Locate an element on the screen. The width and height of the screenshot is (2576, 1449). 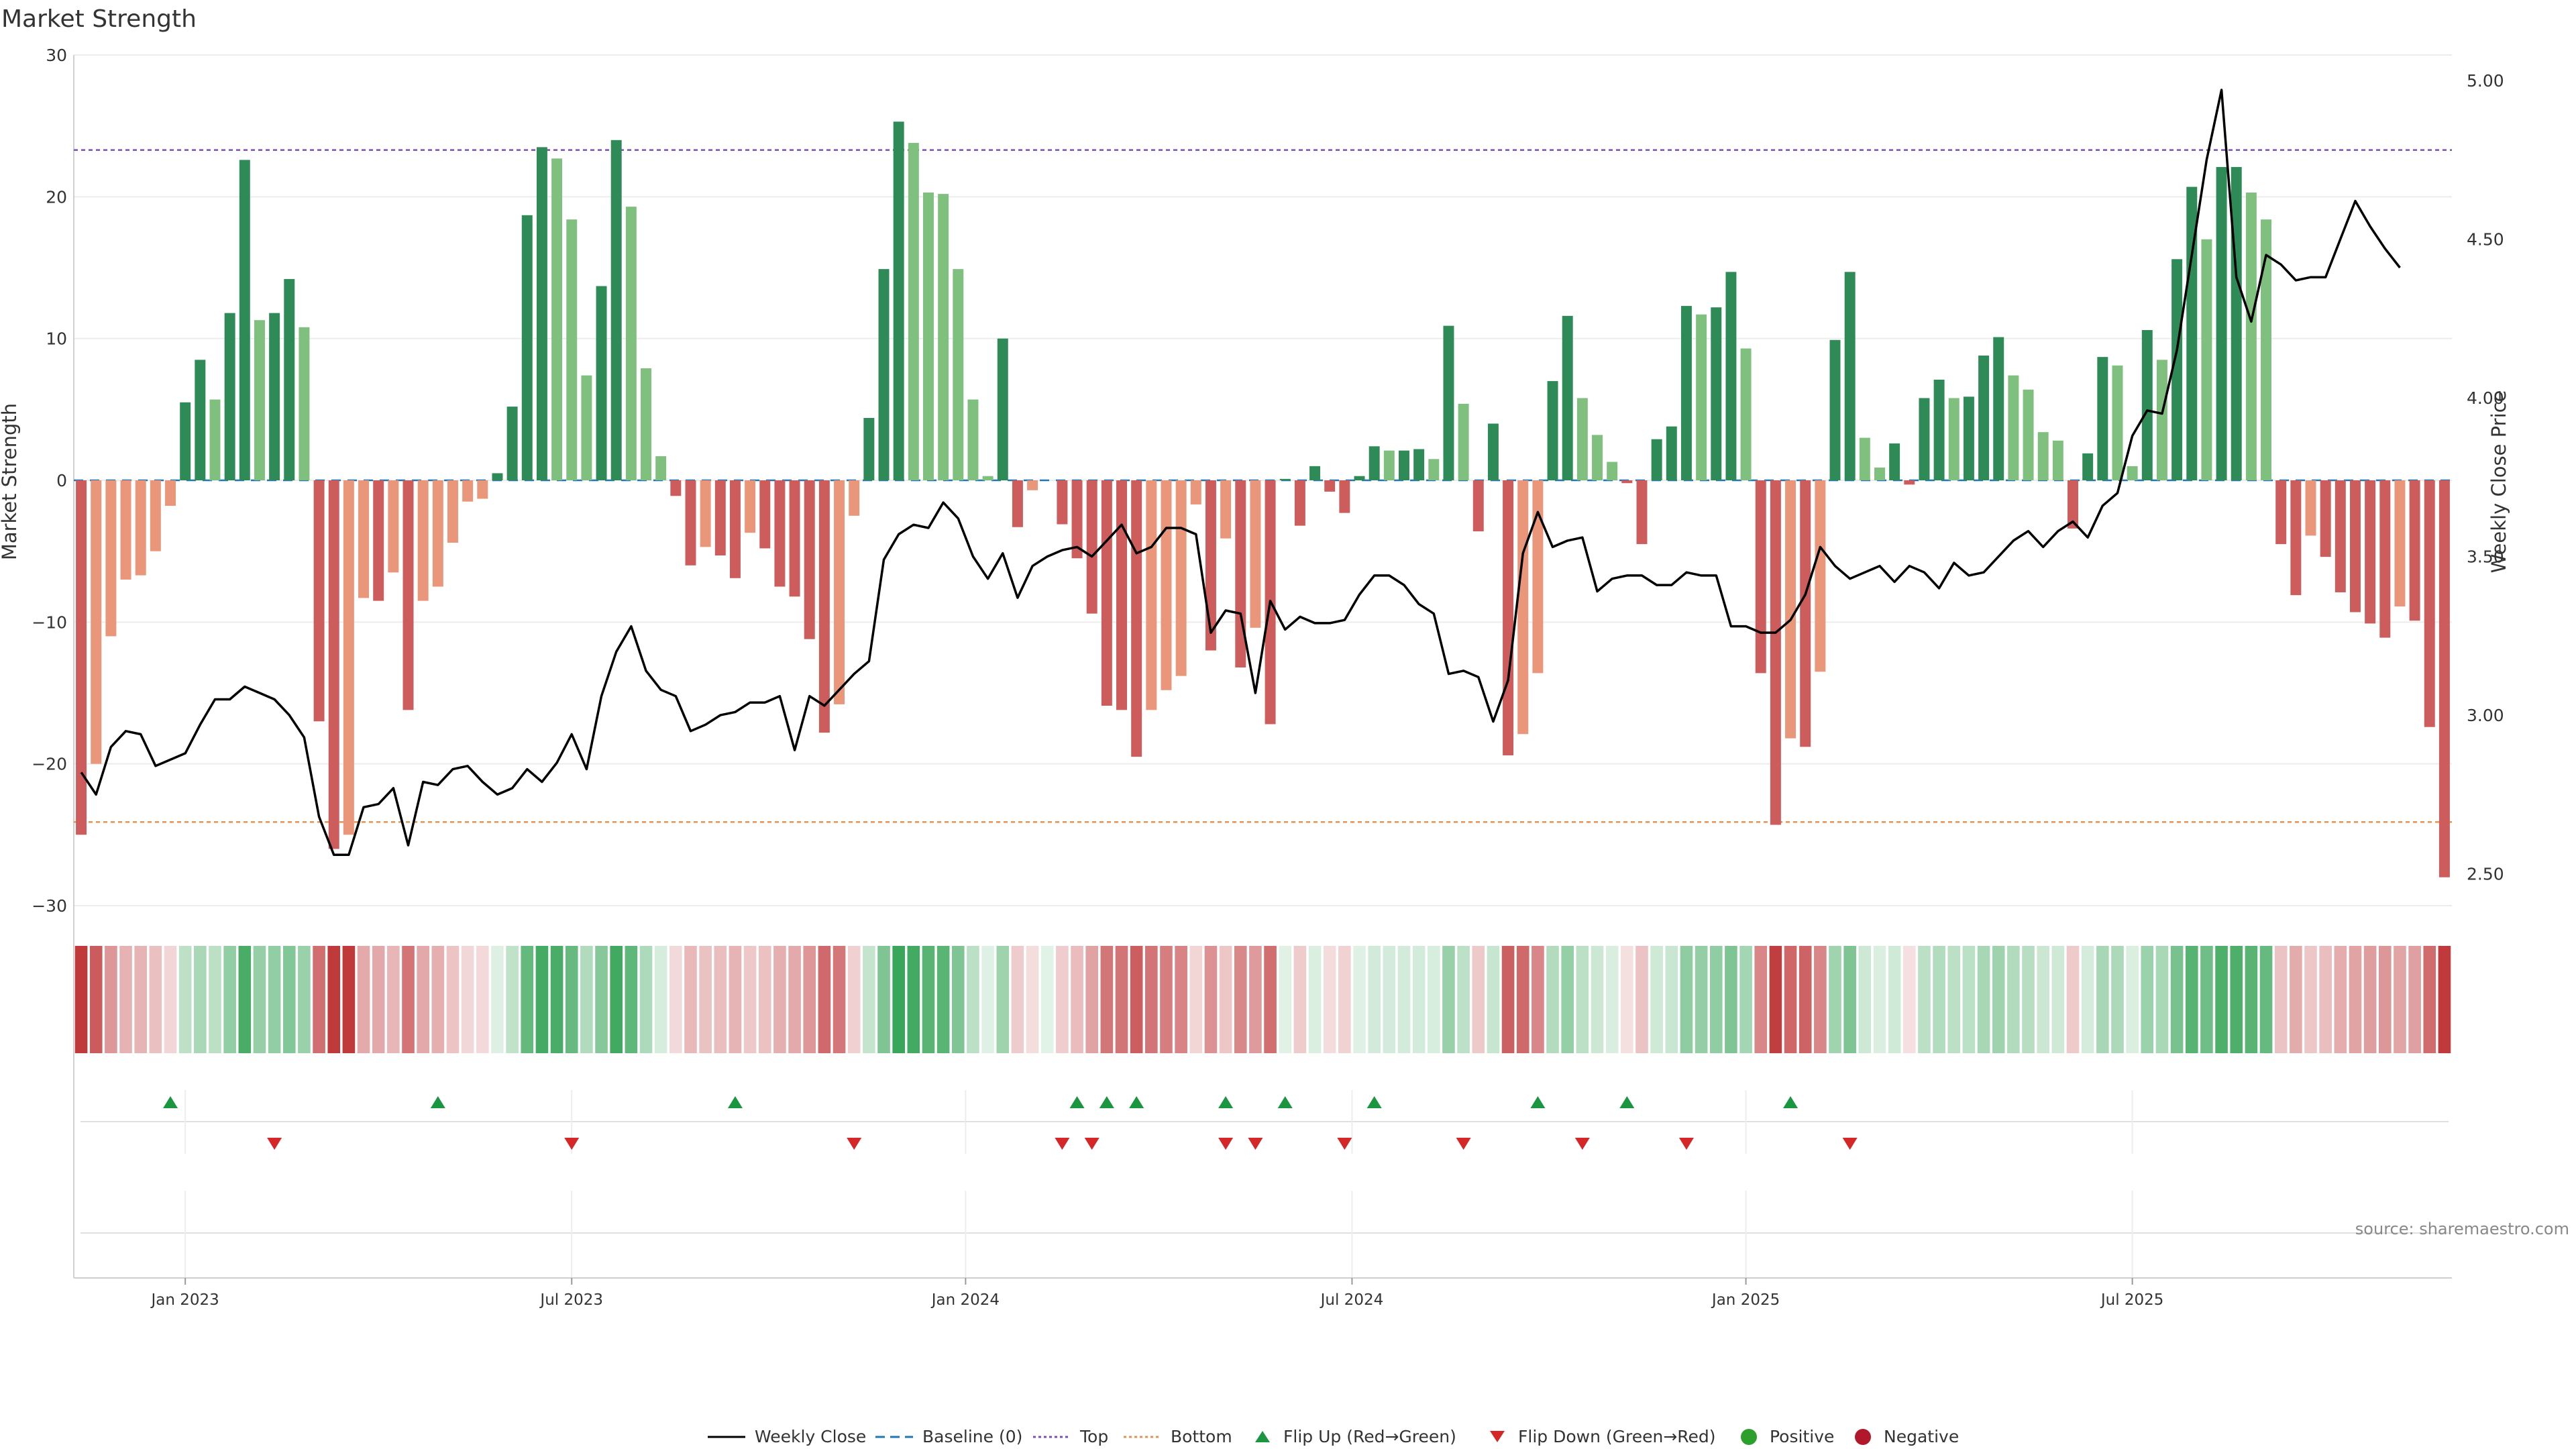
legend-label: Top is located at coordinates (1093, 1436).